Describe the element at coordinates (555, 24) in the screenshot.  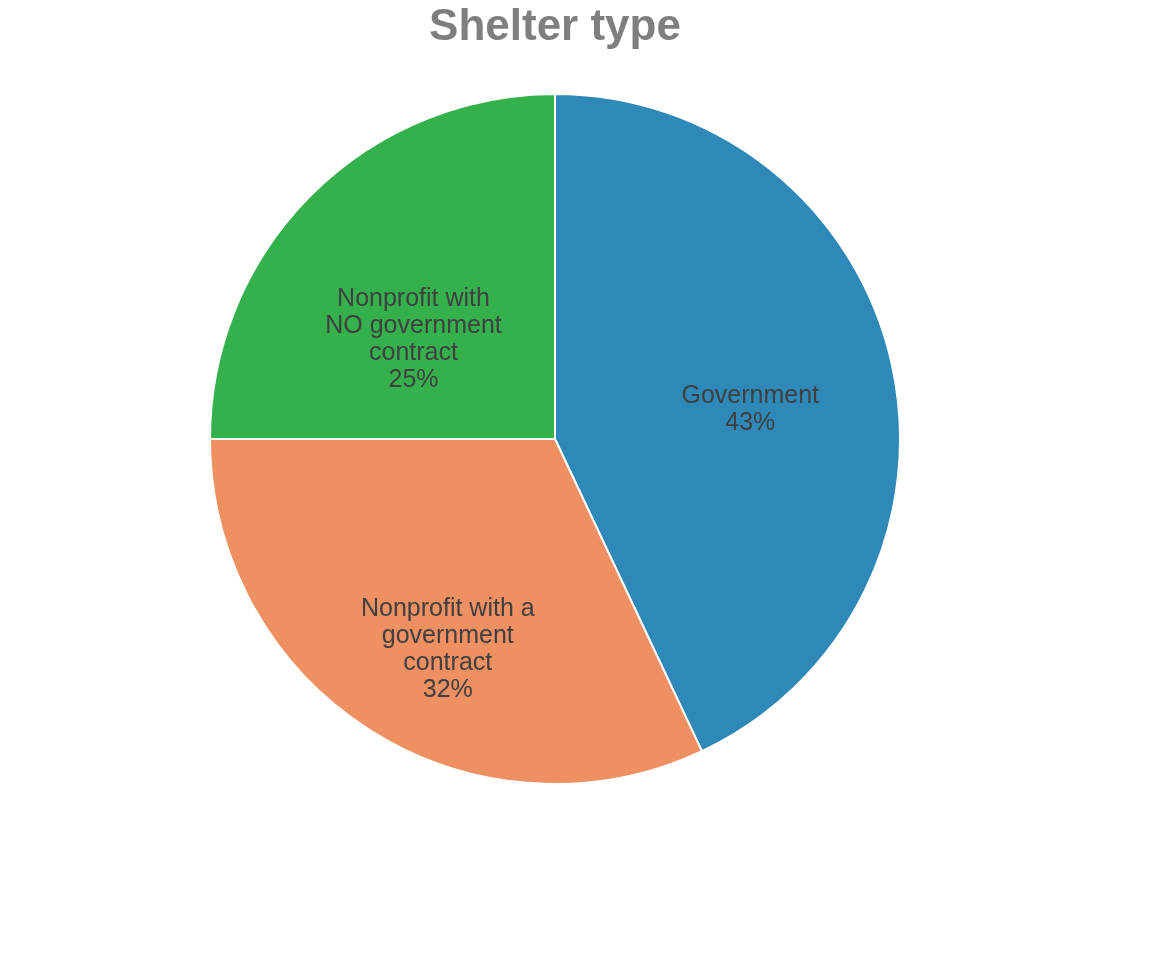
I see `chart-title: Shelter type` at that location.